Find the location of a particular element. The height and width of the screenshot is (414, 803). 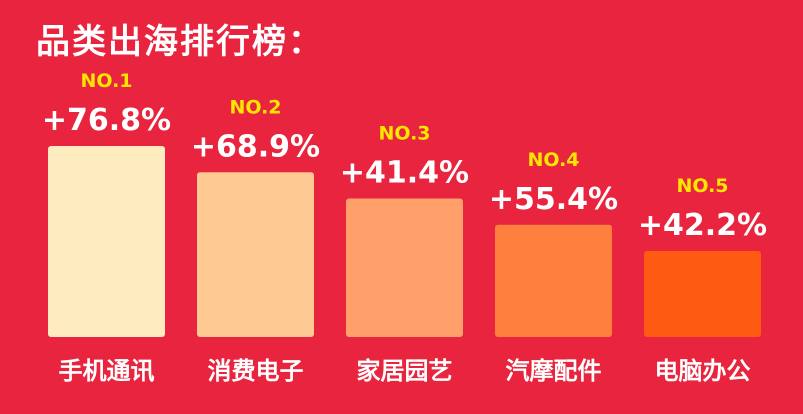

category-label-1: 手机通讯 is located at coordinates (107, 371).